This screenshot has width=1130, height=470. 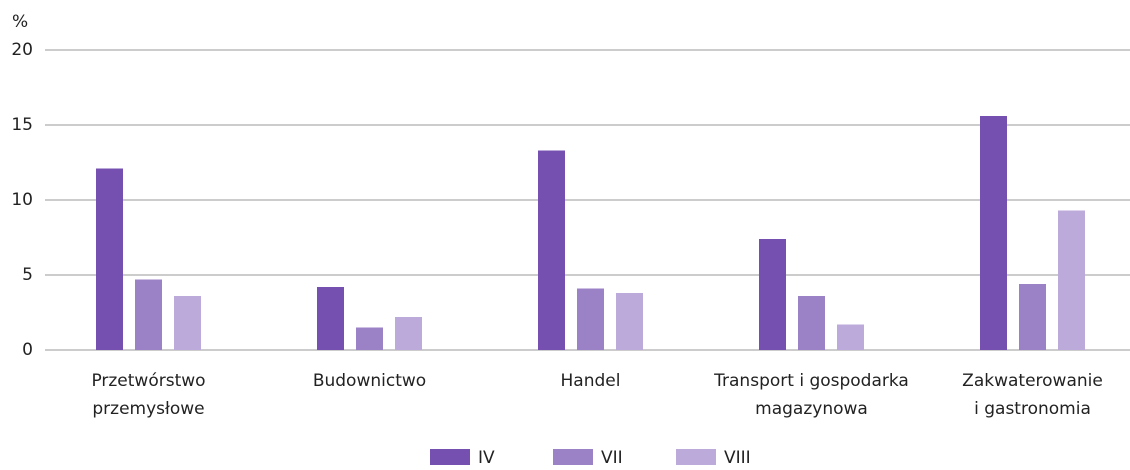 What do you see at coordinates (20, 22) in the screenshot?
I see `y-axis-label: %` at bounding box center [20, 22].